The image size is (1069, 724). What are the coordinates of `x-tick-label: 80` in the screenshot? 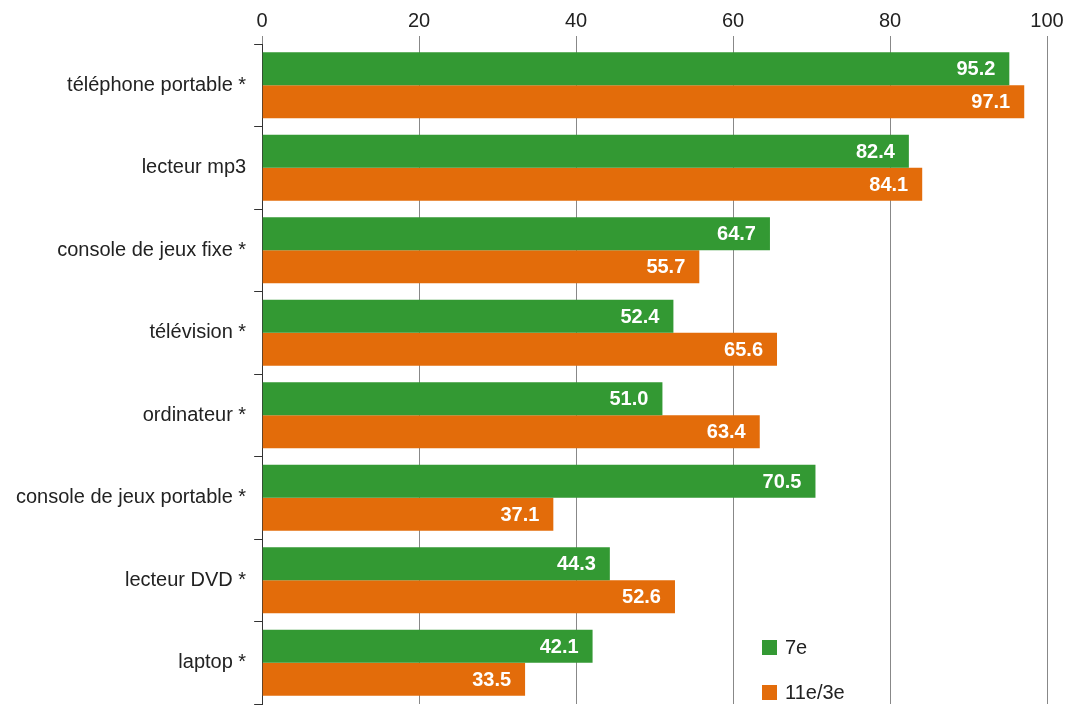 It's located at (890, 19).